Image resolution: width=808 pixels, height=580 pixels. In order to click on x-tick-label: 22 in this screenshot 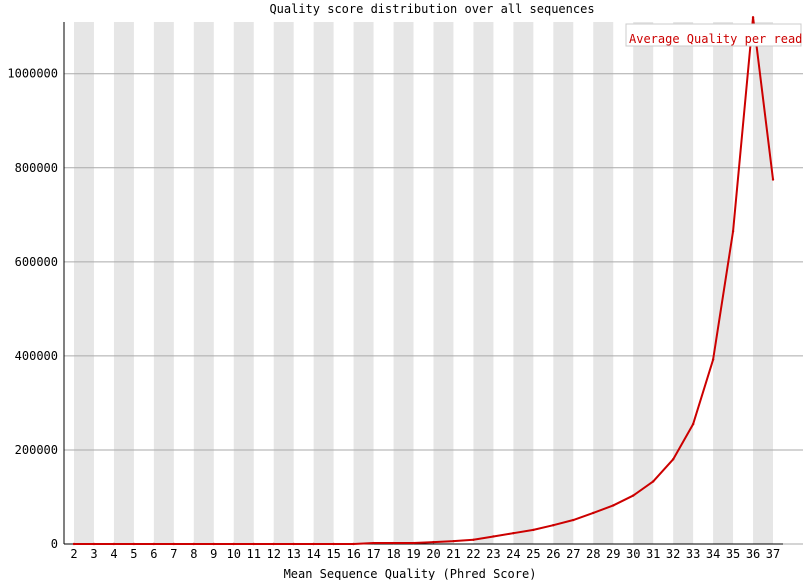, I will do `click(473, 554)`.